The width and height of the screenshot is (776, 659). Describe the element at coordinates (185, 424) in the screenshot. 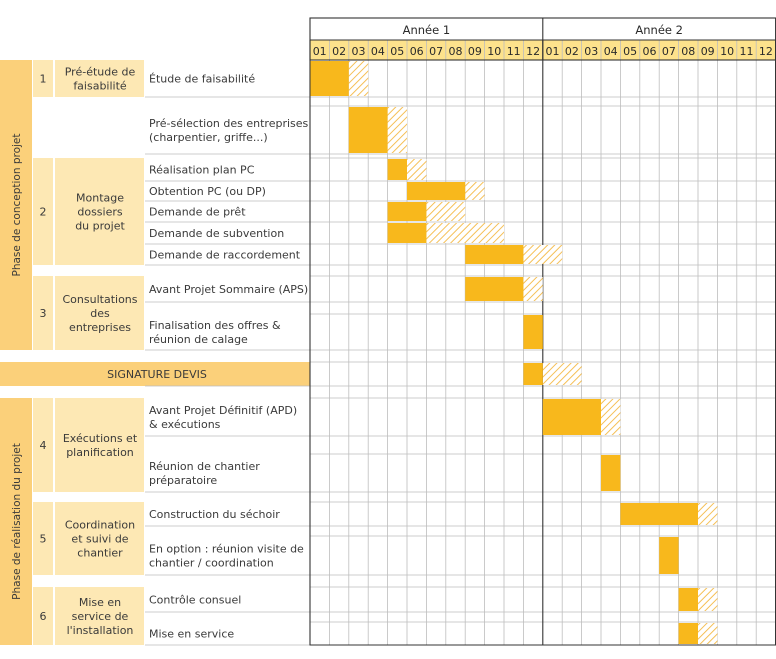

I see `task-label: & exécutions` at that location.